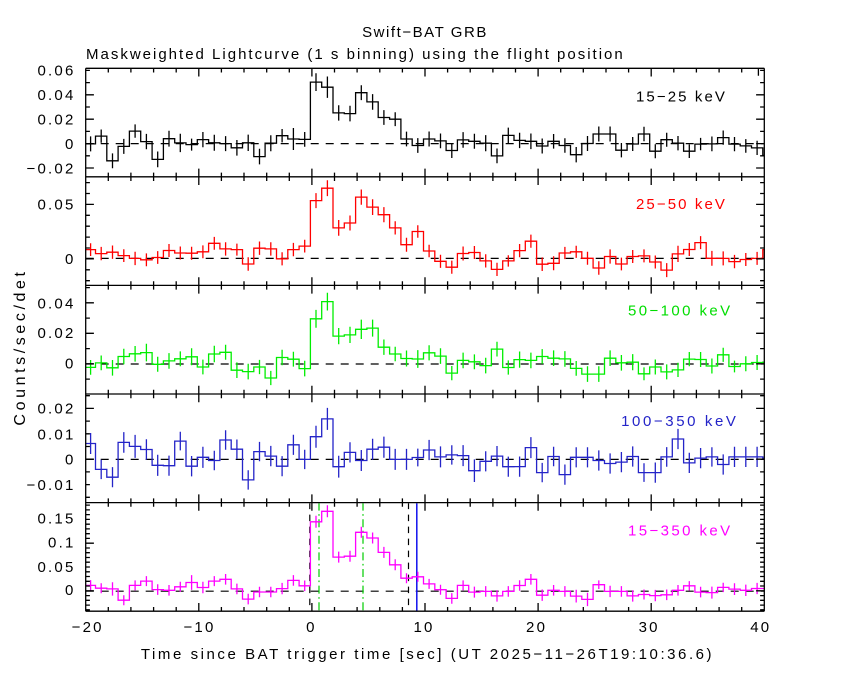 This screenshot has height=680, width=850. Describe the element at coordinates (61, 543) in the screenshot. I see `svg-text: 0.1` at that location.